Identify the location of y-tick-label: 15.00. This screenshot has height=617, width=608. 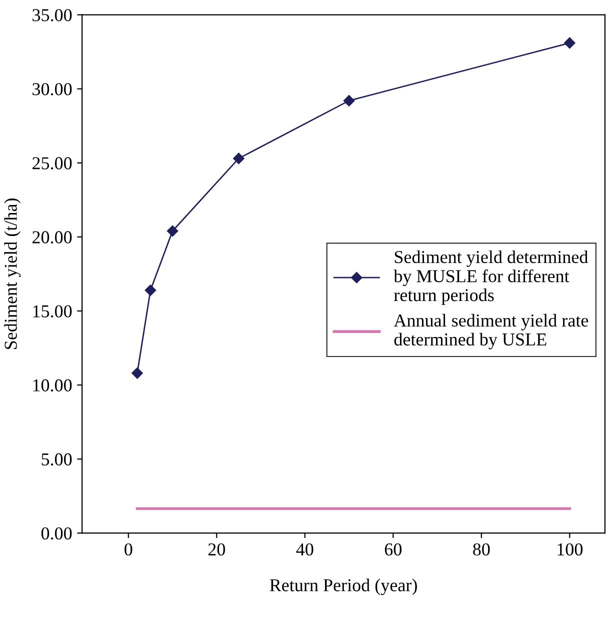
(52, 311).